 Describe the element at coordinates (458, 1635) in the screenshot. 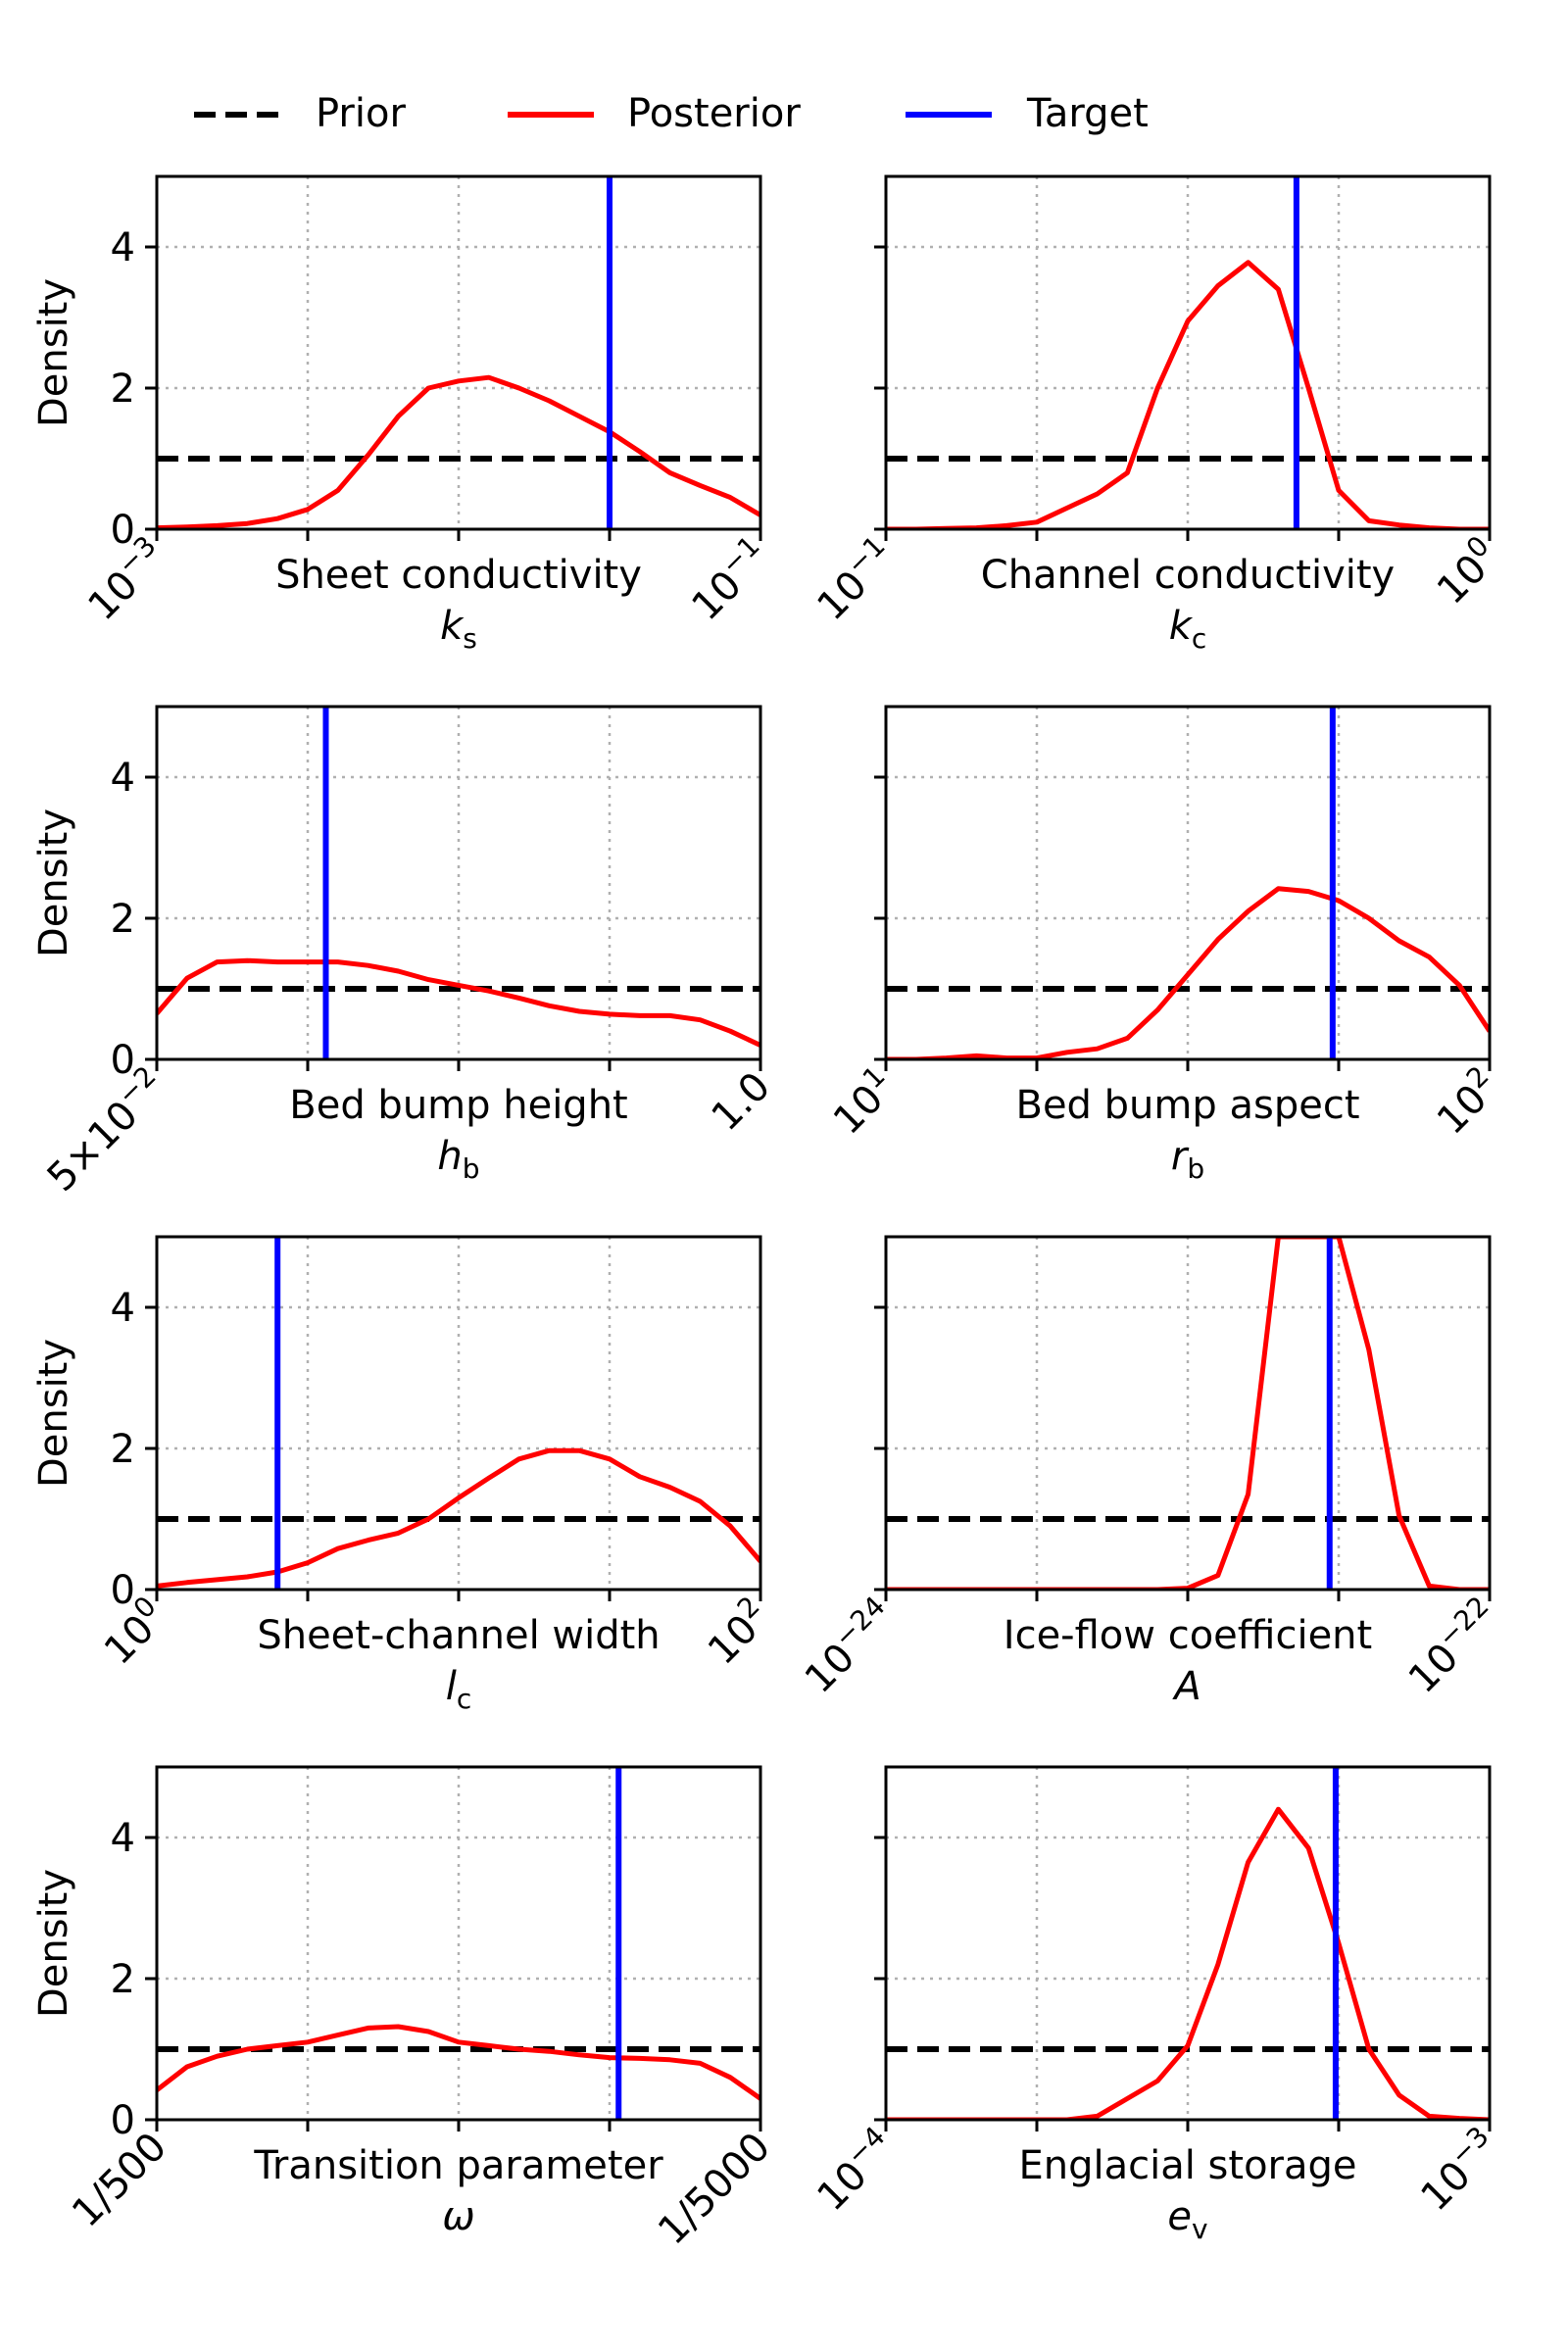

I see `x-axis-title: Sheet-channel width` at that location.